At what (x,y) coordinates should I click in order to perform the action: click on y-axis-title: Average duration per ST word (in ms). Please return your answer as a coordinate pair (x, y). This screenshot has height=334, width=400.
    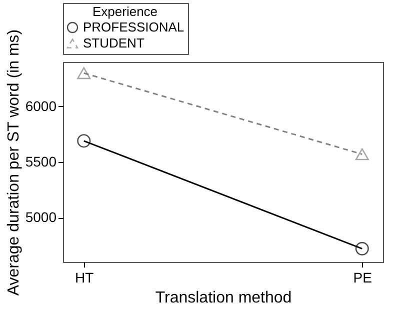
    Looking at the image, I should click on (13, 162).